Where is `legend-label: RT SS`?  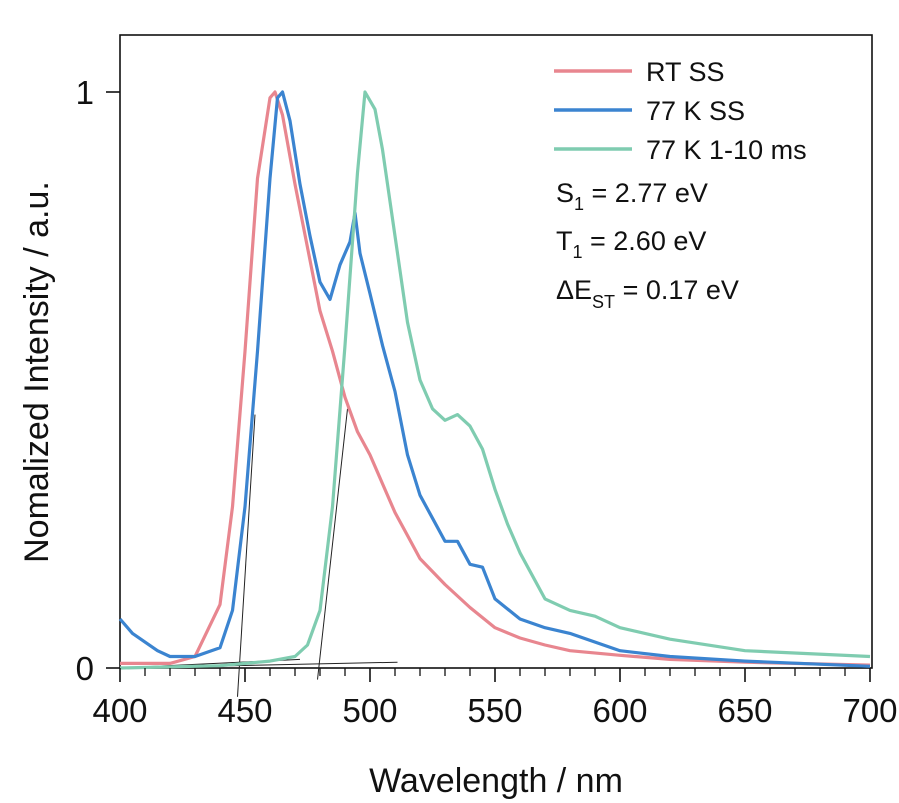 legend-label: RT SS is located at coordinates (685, 72).